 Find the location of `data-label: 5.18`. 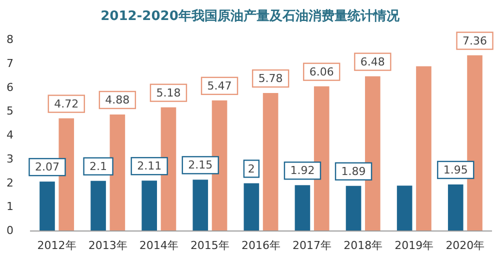

data-label: 5.18 is located at coordinates (168, 93).